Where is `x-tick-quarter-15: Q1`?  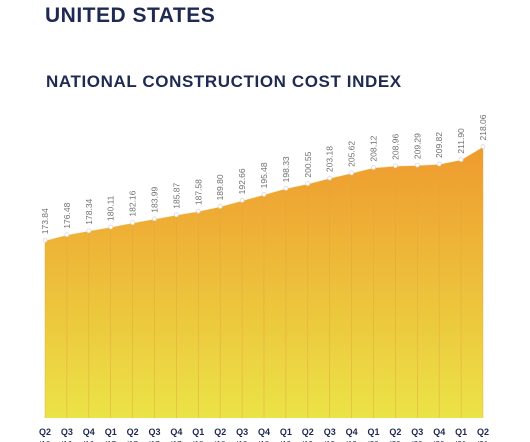
x-tick-quarter-15: Q1 is located at coordinates (373, 432).